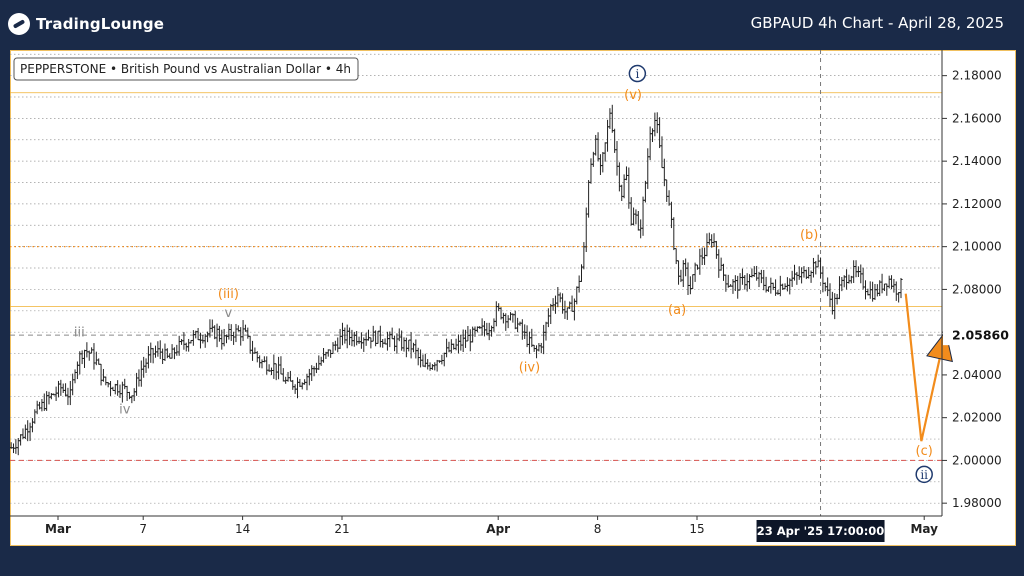 The image size is (1024, 576). Describe the element at coordinates (100, 24) in the screenshot. I see `logo-text: TradingLounge` at that location.